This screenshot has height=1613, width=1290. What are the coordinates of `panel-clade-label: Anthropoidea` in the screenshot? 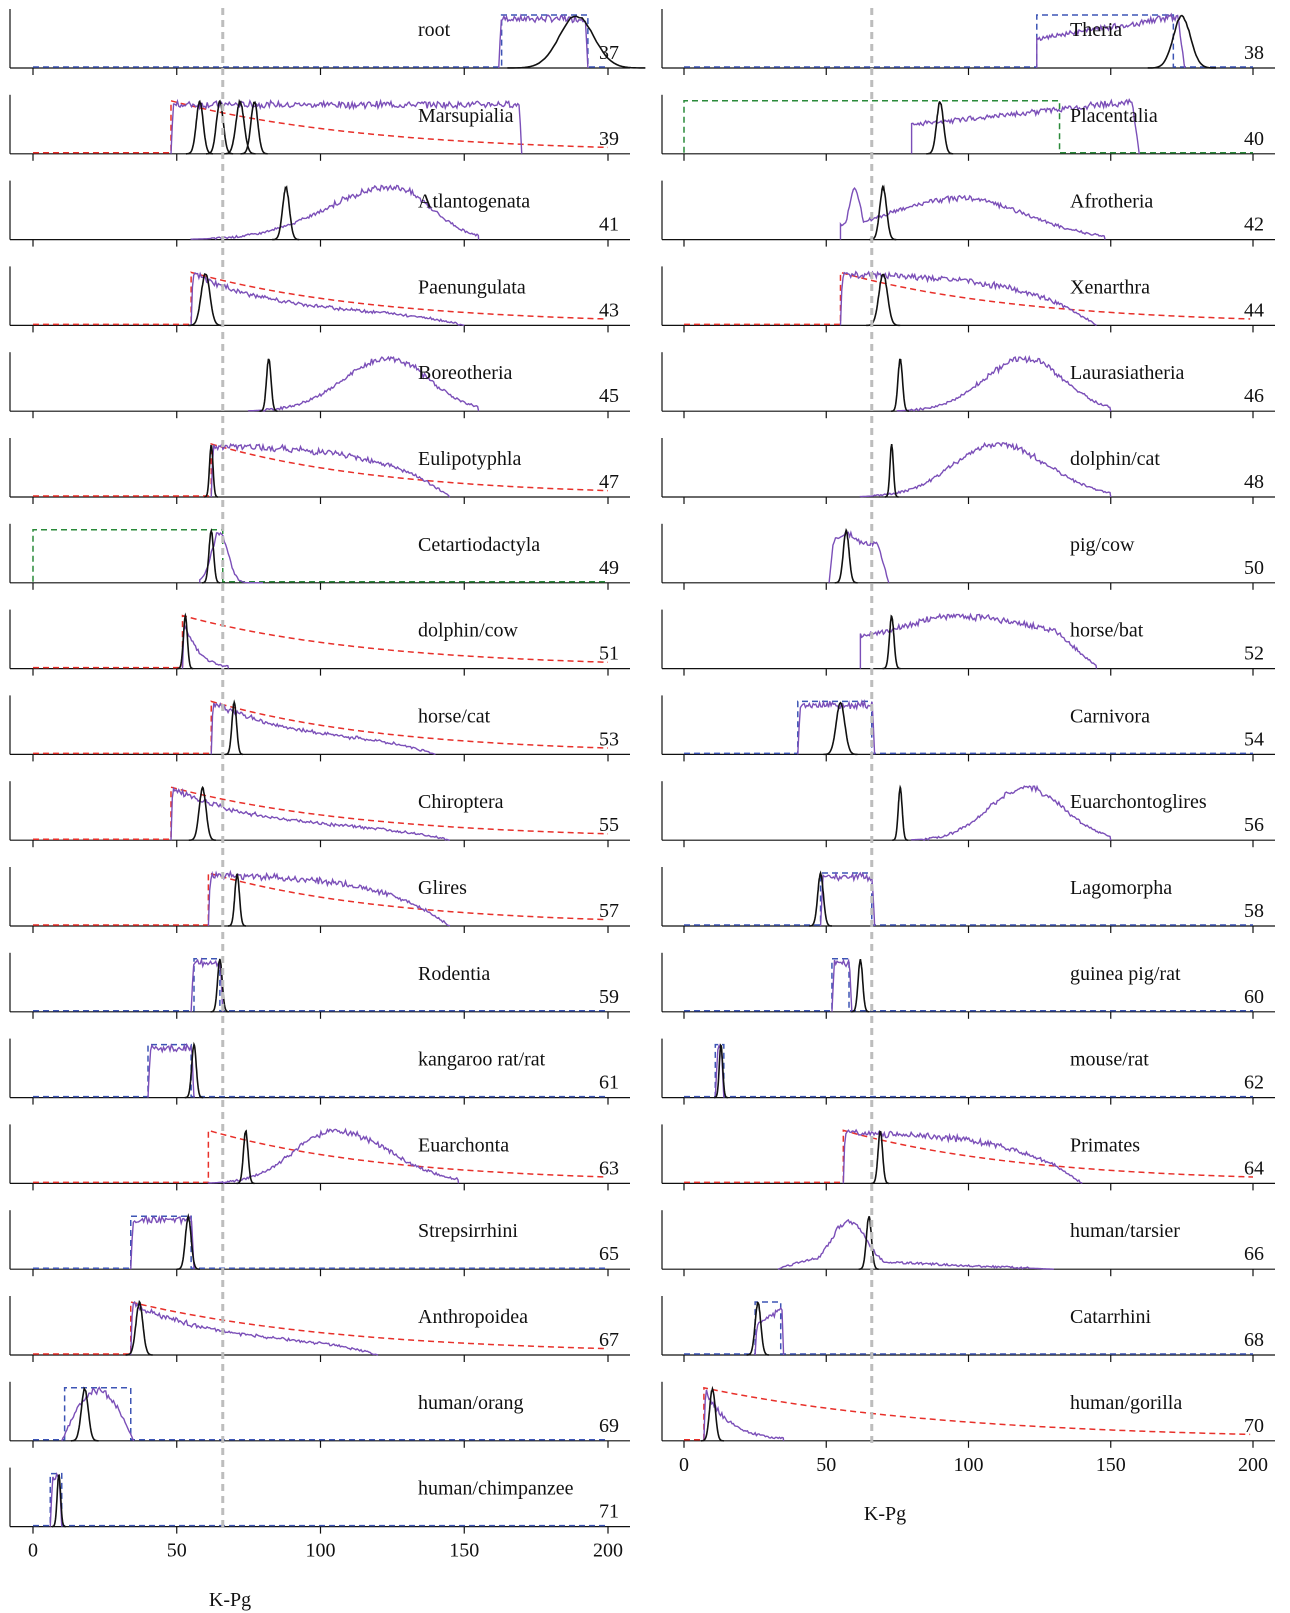 It's located at (473, 1317).